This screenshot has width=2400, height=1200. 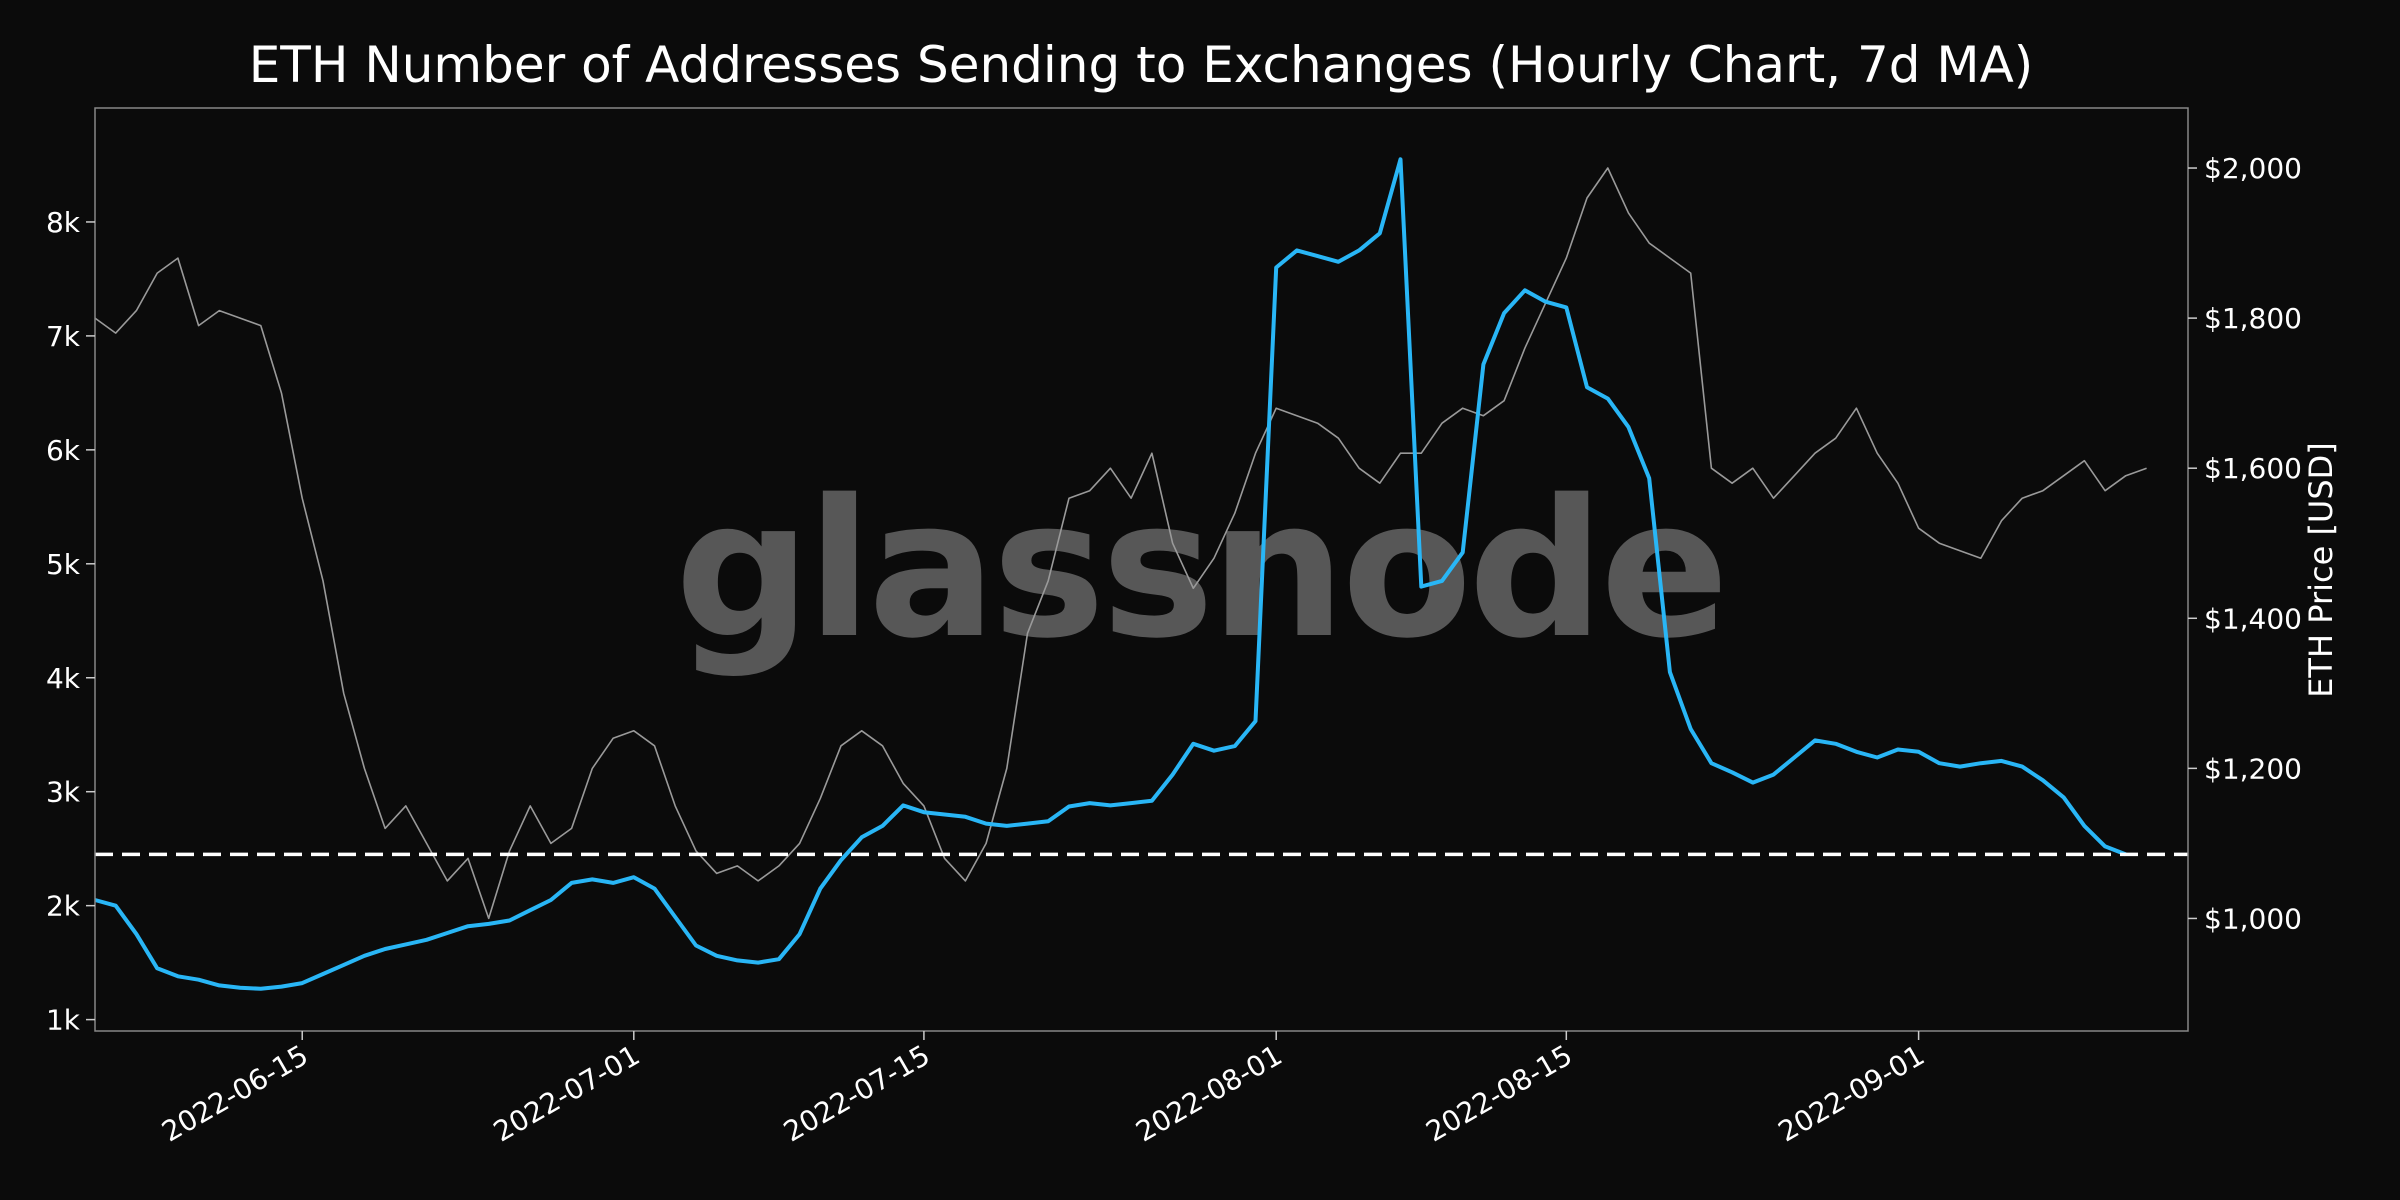 I want to click on right-tick-label: $1,600, so click(x=2253, y=468).